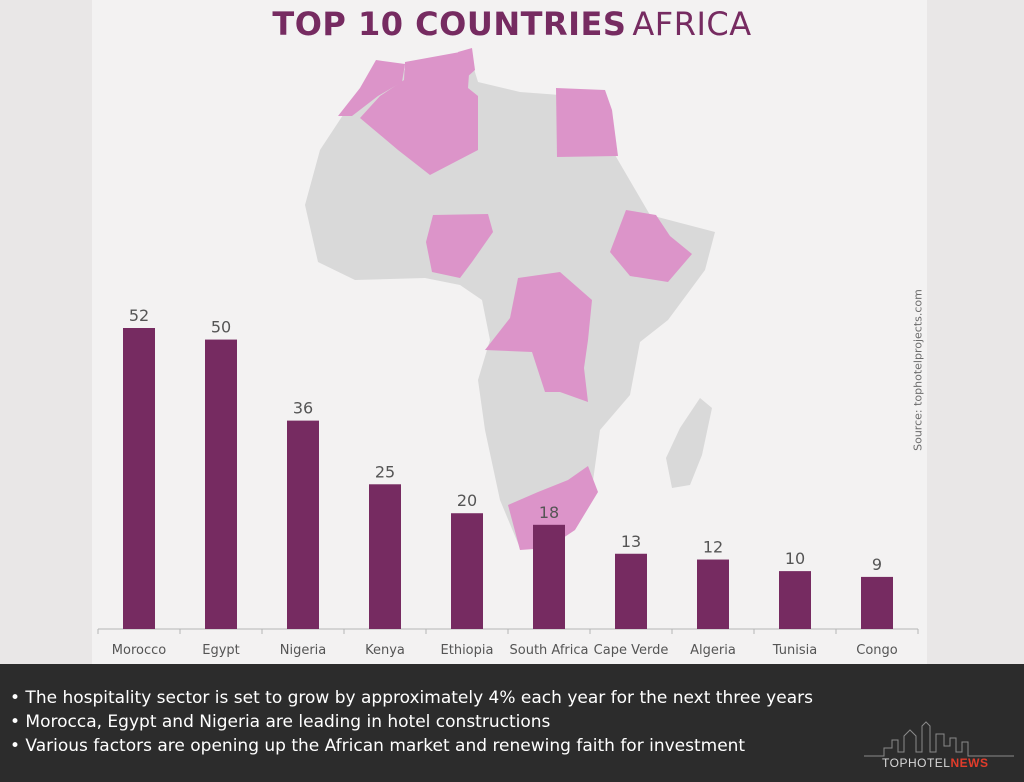 This screenshot has height=782, width=1024. What do you see at coordinates (918, 370) in the screenshot?
I see `source-label: Source: tophotelprojects.com` at bounding box center [918, 370].